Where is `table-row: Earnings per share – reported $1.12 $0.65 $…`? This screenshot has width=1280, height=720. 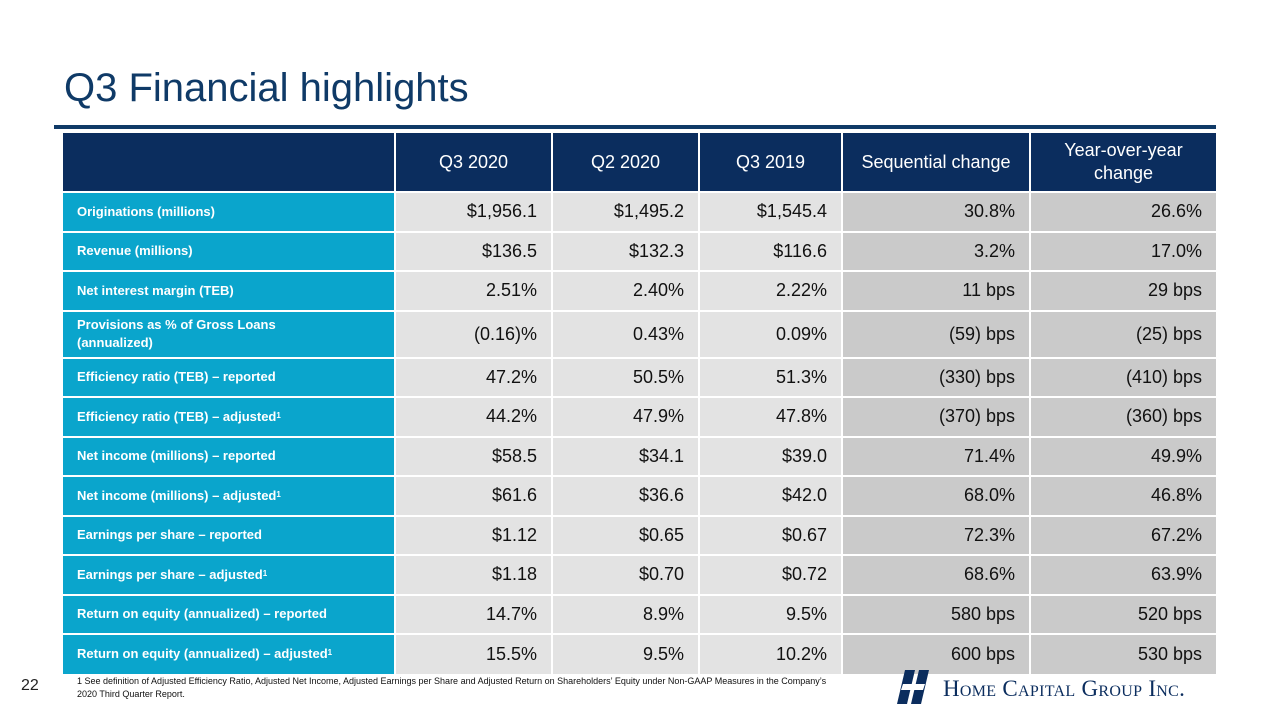
table-row: Earnings per share – reported $1.12 $0.65 $… is located at coordinates (639, 534).